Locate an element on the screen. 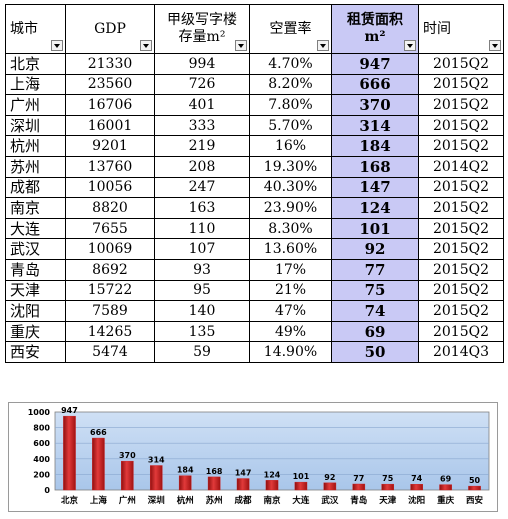 This screenshot has width=508, height=519. cell-vacancy: 5.70% is located at coordinates (290, 125).